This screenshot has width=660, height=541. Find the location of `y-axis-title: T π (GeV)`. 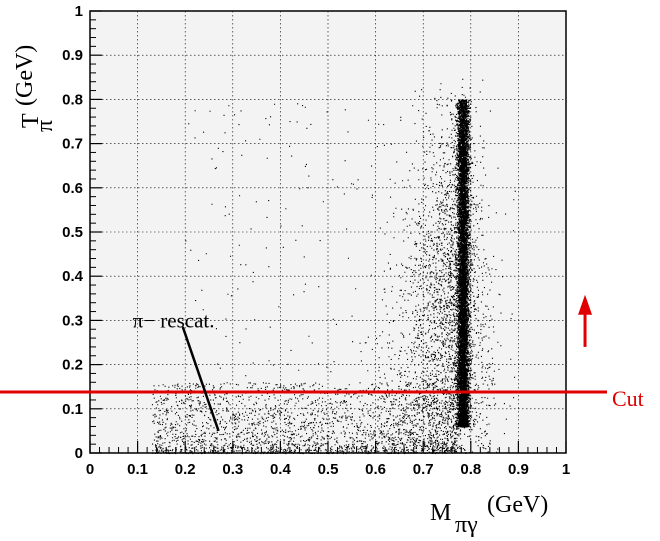

y-axis-title: T π (GeV) is located at coordinates (35, 88).